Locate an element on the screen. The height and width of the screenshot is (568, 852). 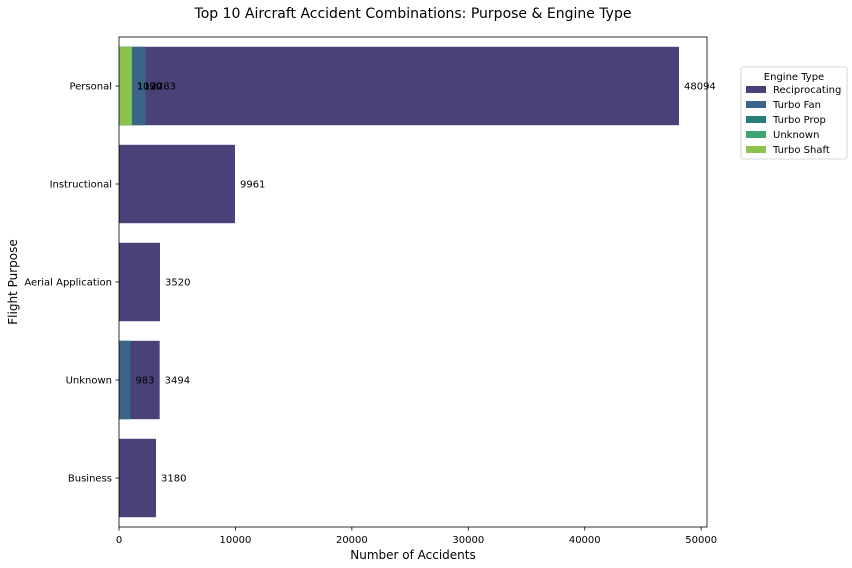
legend-label: Turbo Fan is located at coordinates (796, 105).